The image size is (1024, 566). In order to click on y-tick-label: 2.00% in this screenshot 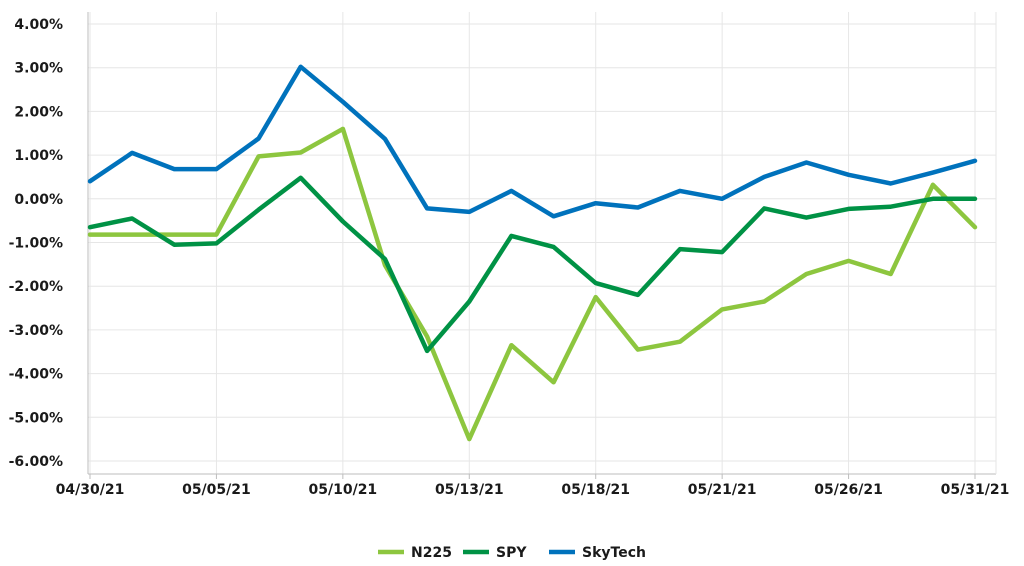, I will do `click(38, 112)`.